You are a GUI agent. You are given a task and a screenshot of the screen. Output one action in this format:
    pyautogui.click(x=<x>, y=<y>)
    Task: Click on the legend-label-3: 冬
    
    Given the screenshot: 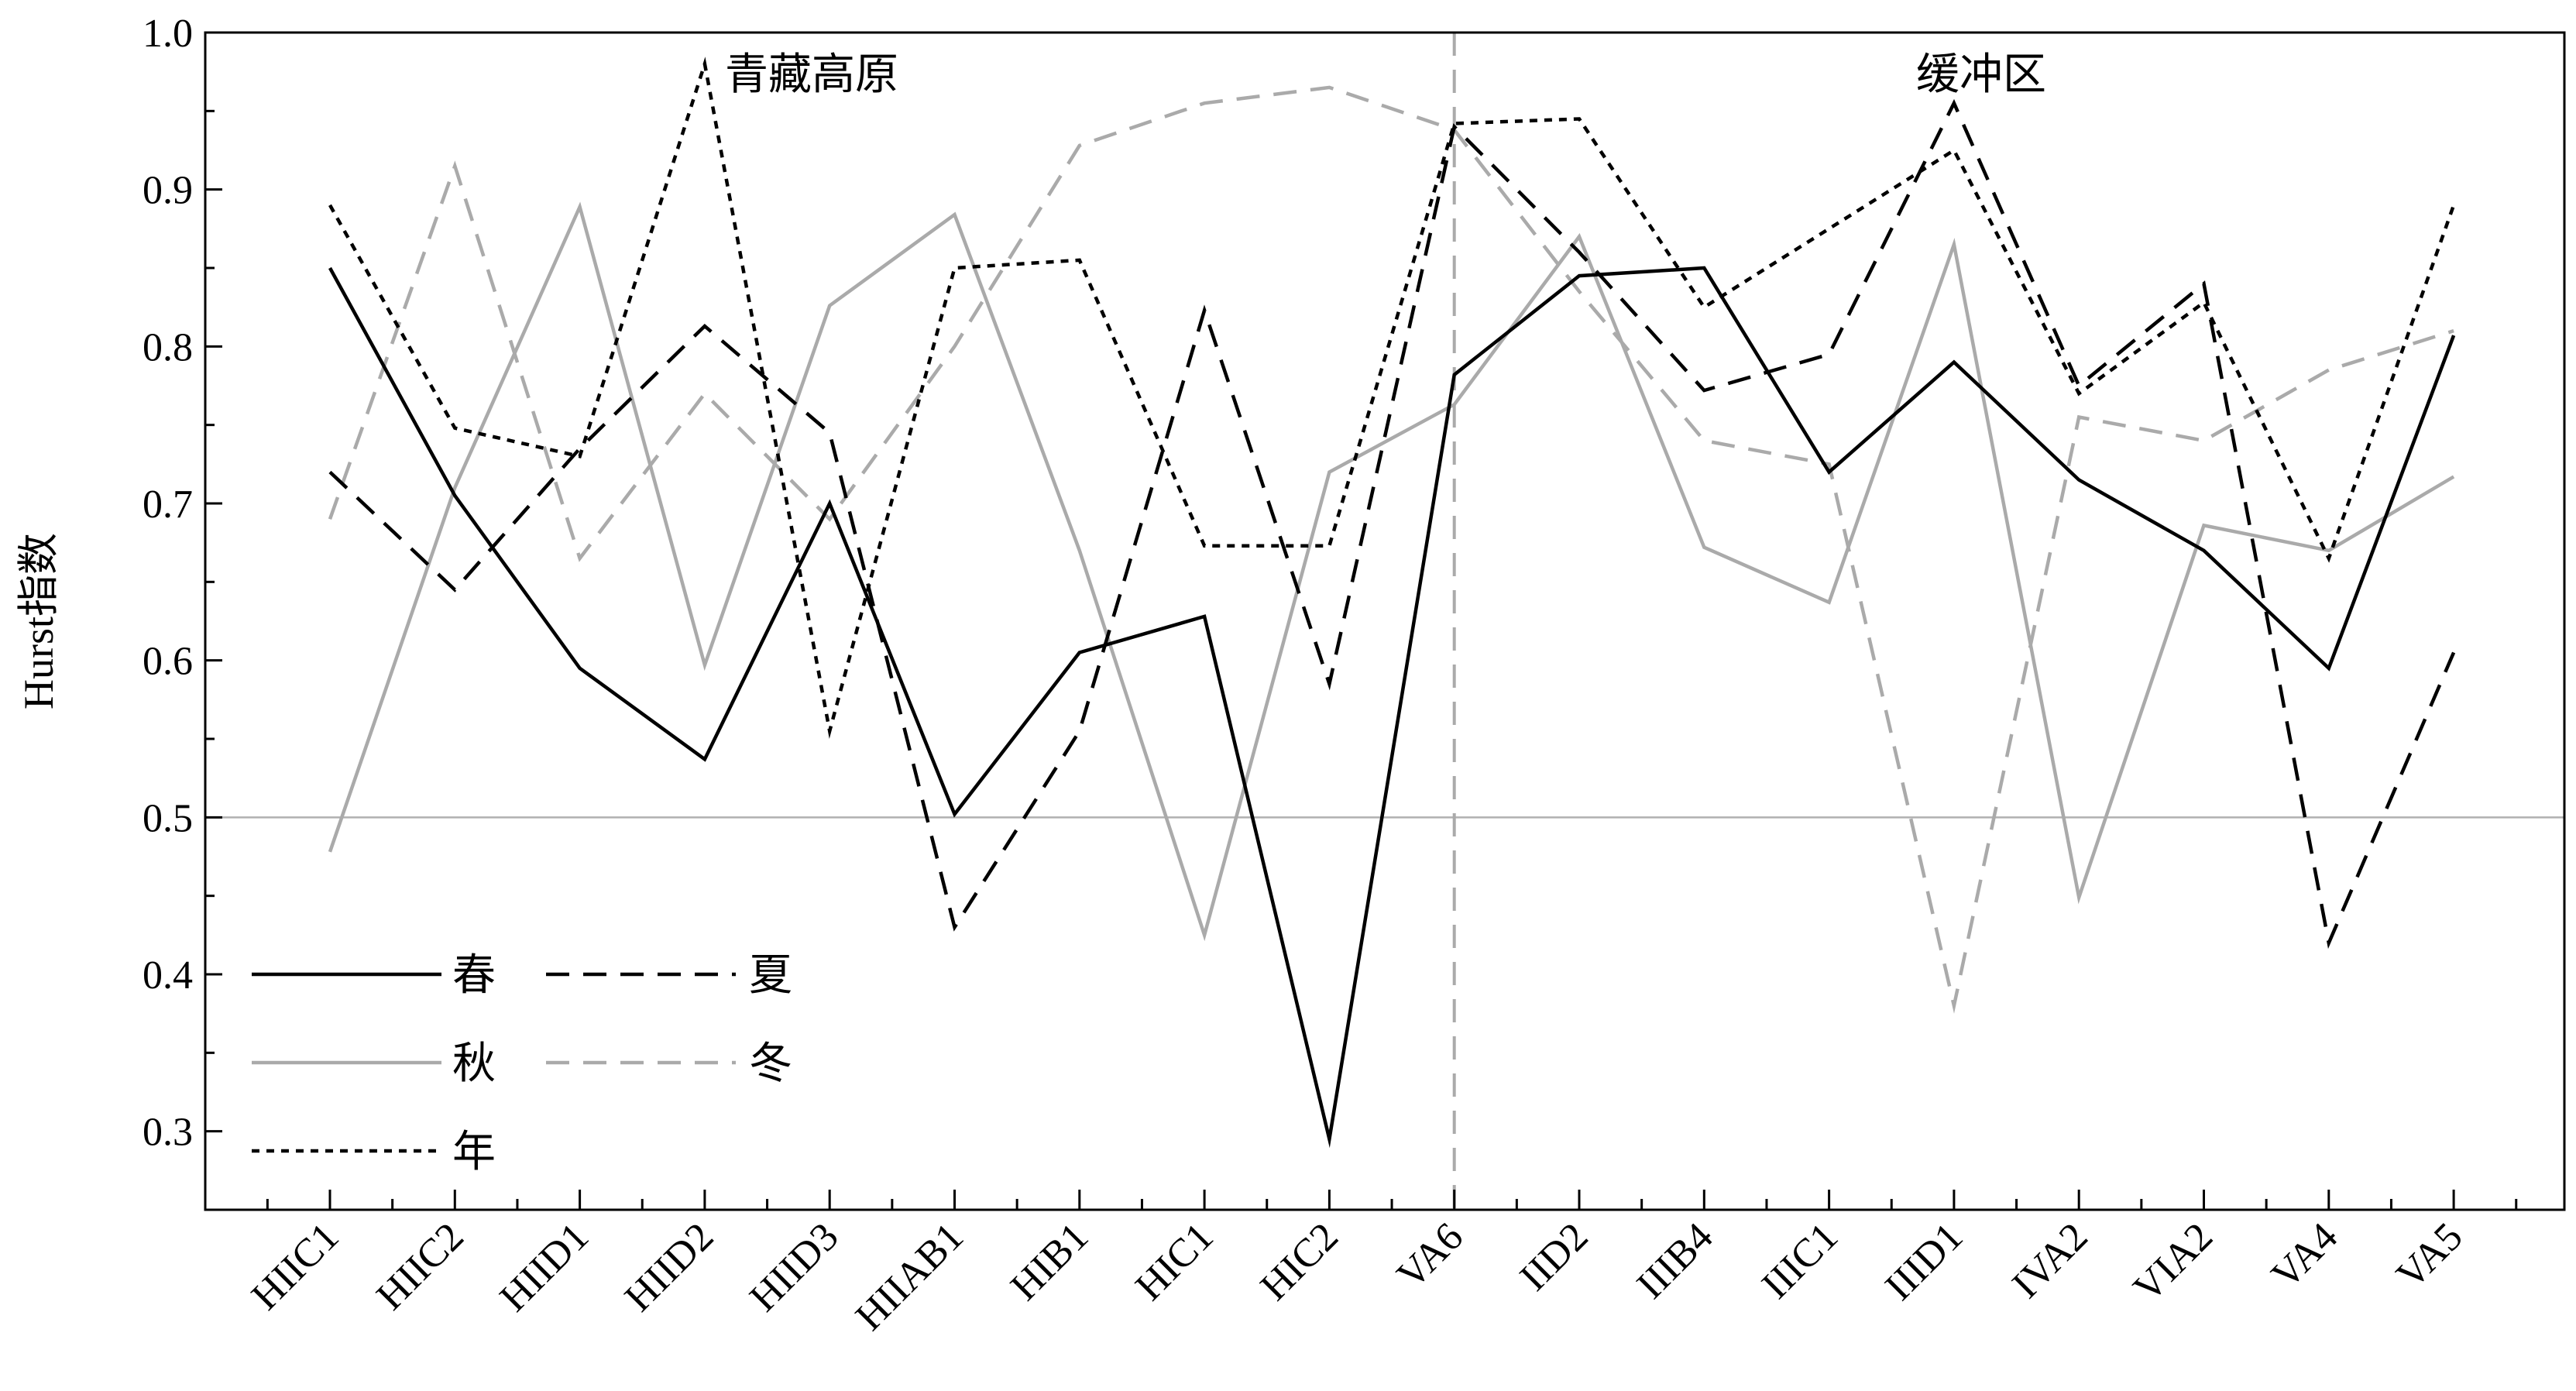 What is the action you would take?
    pyautogui.click(x=770, y=1064)
    